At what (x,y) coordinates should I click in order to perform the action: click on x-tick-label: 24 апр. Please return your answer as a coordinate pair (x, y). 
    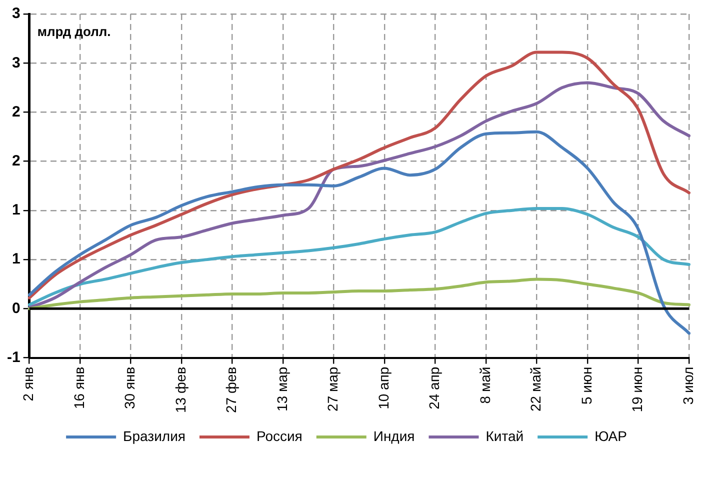
    Looking at the image, I should click on (434, 388).